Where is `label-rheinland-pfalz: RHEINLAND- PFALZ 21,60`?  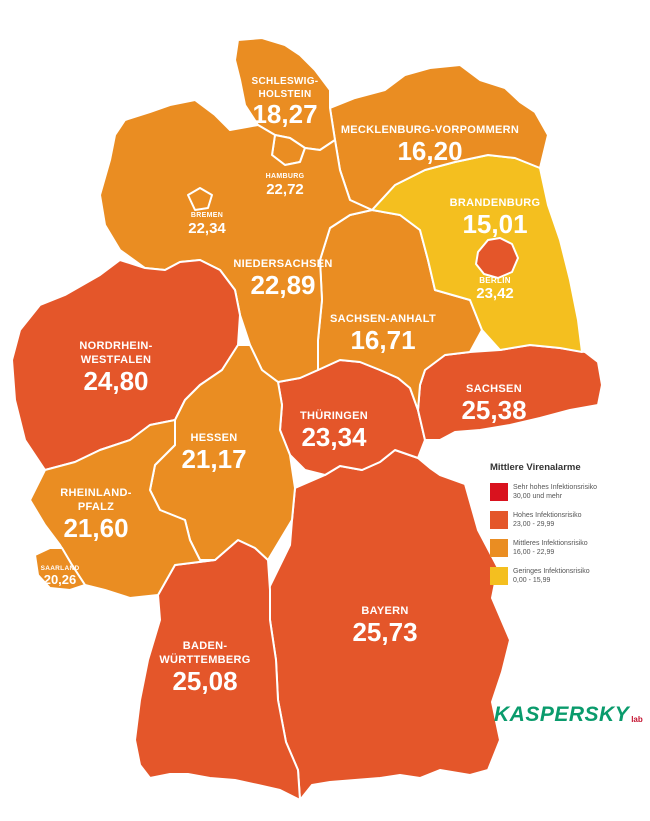
label-rheinland-pfalz: RHEINLAND- PFALZ 21,60 is located at coordinates (95, 514).